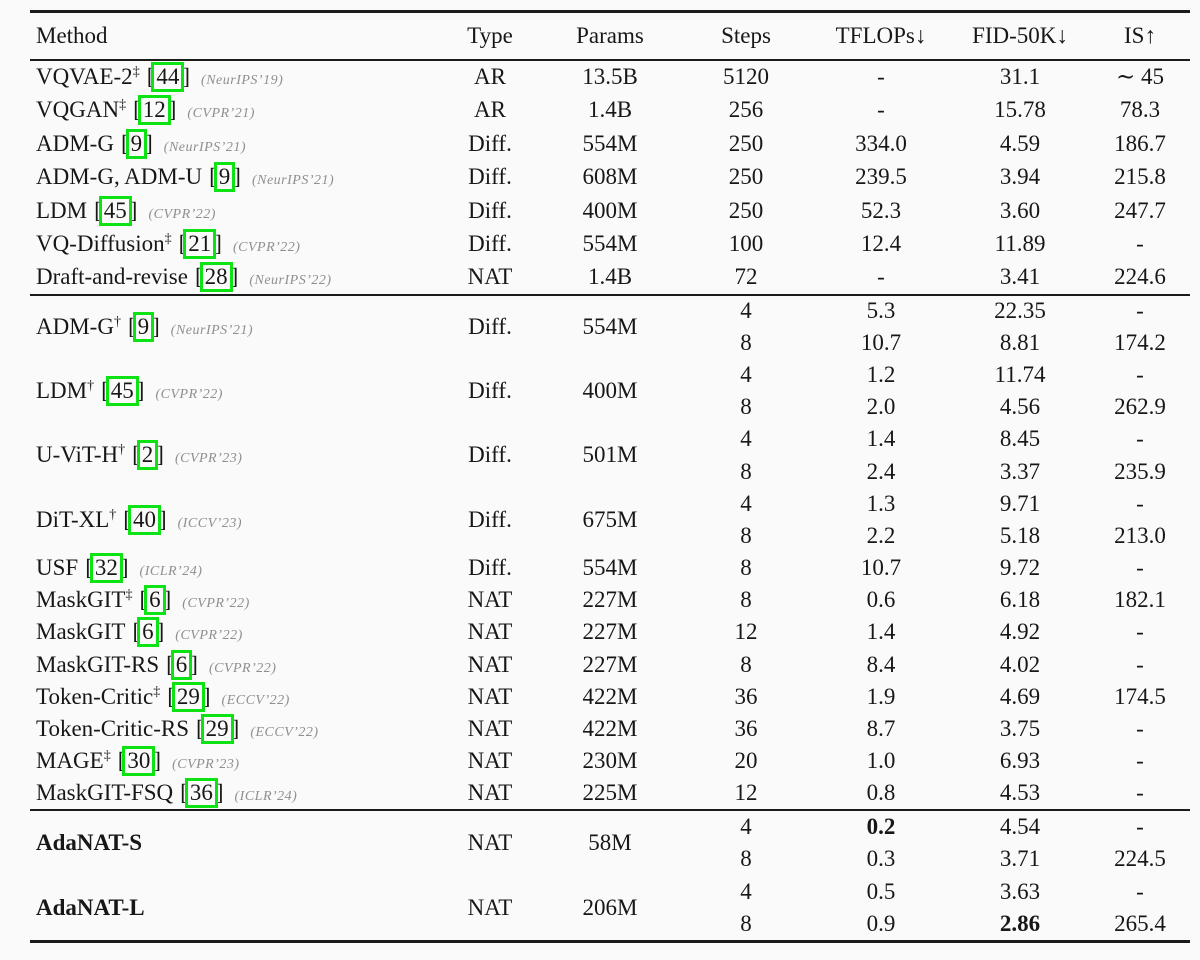 Image resolution: width=1200 pixels, height=960 pixels. I want to click on citation-link: [45], so click(115, 210).